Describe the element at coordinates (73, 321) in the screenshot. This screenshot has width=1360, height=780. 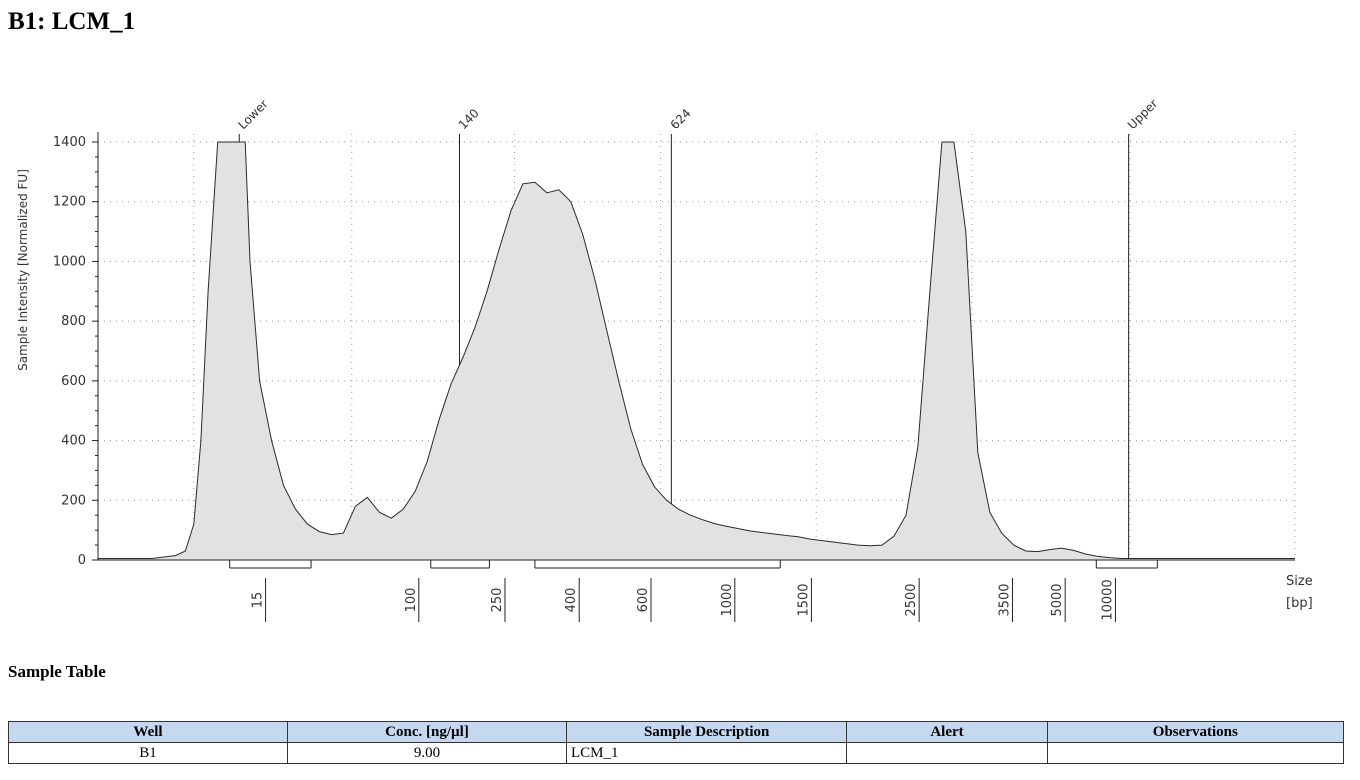
I see `y-tick-label: 800` at that location.